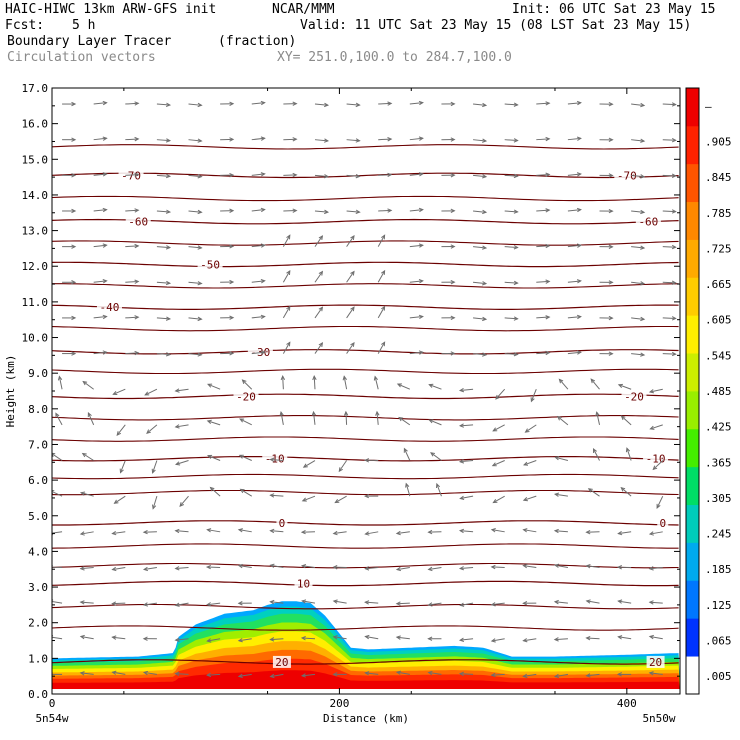 The width and height of the screenshot is (740, 740). I want to click on contour-label: 0, so click(282, 523).